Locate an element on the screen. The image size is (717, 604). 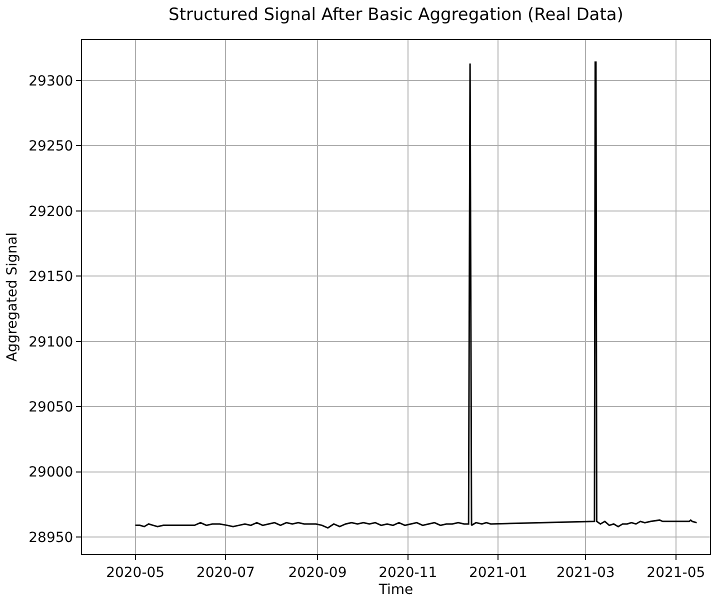
y-tick-label: 29200 is located at coordinates (51, 212).